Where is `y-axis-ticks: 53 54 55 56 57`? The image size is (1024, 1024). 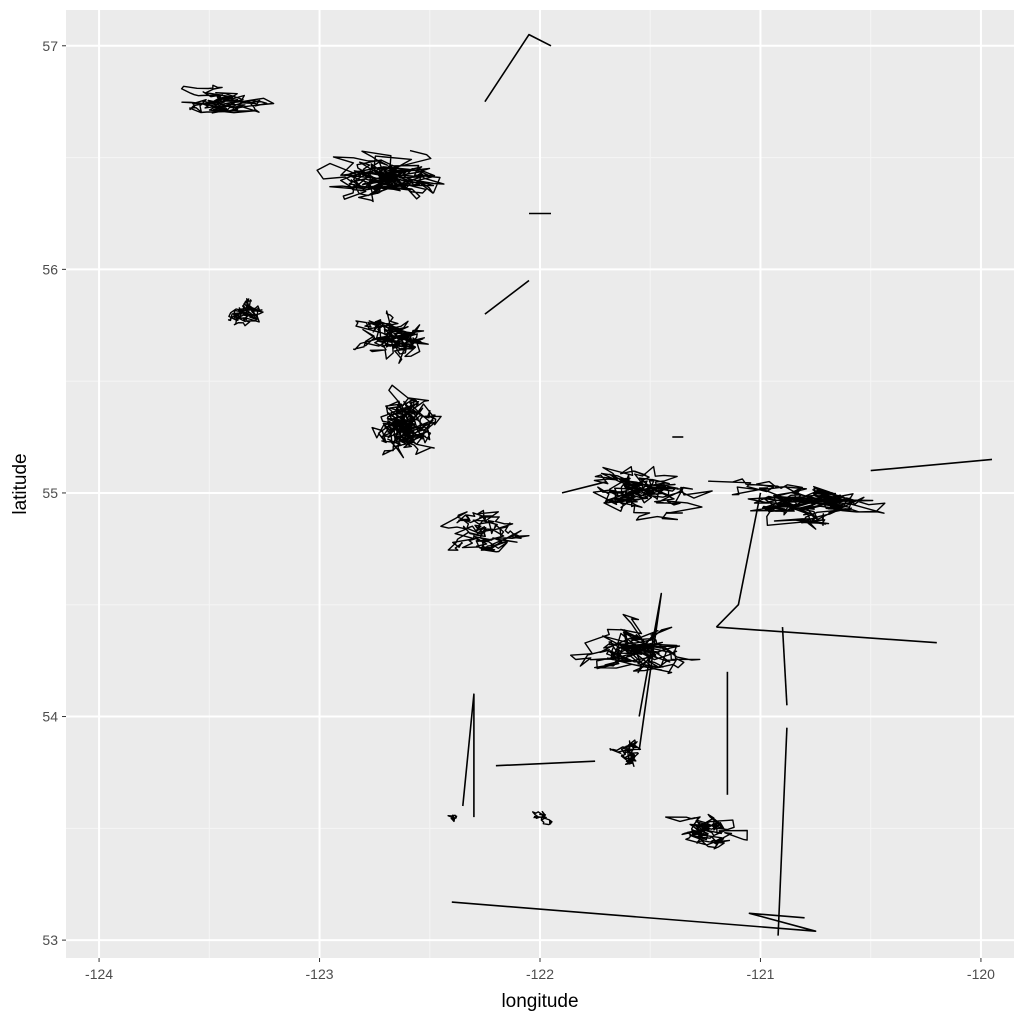 y-axis-ticks: 53 54 55 56 57 is located at coordinates (54, 493).